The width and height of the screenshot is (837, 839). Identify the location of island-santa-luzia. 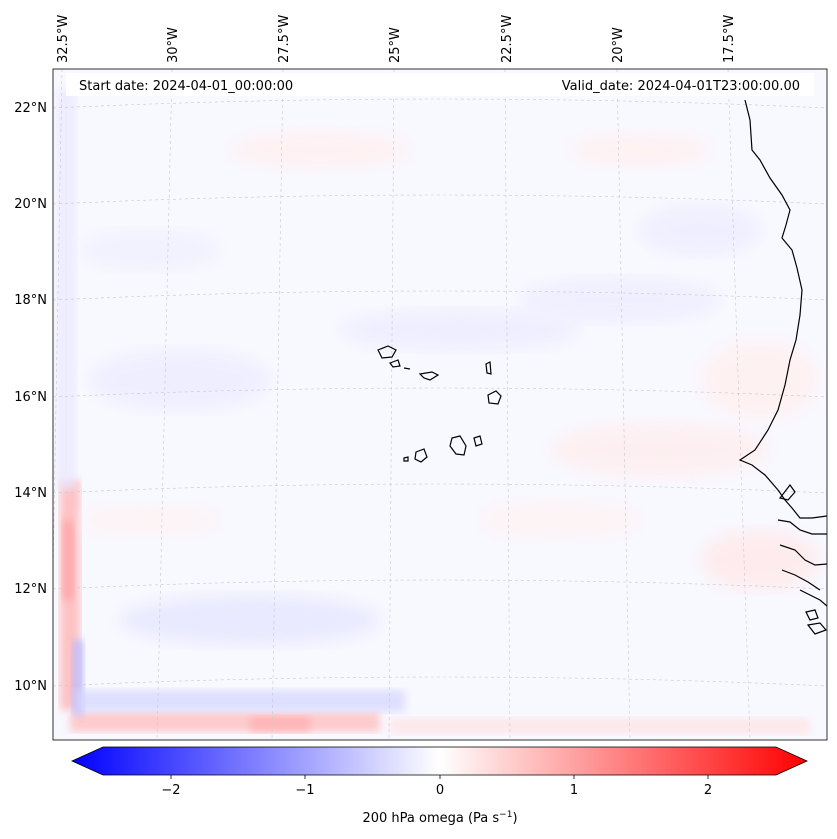
(407, 368).